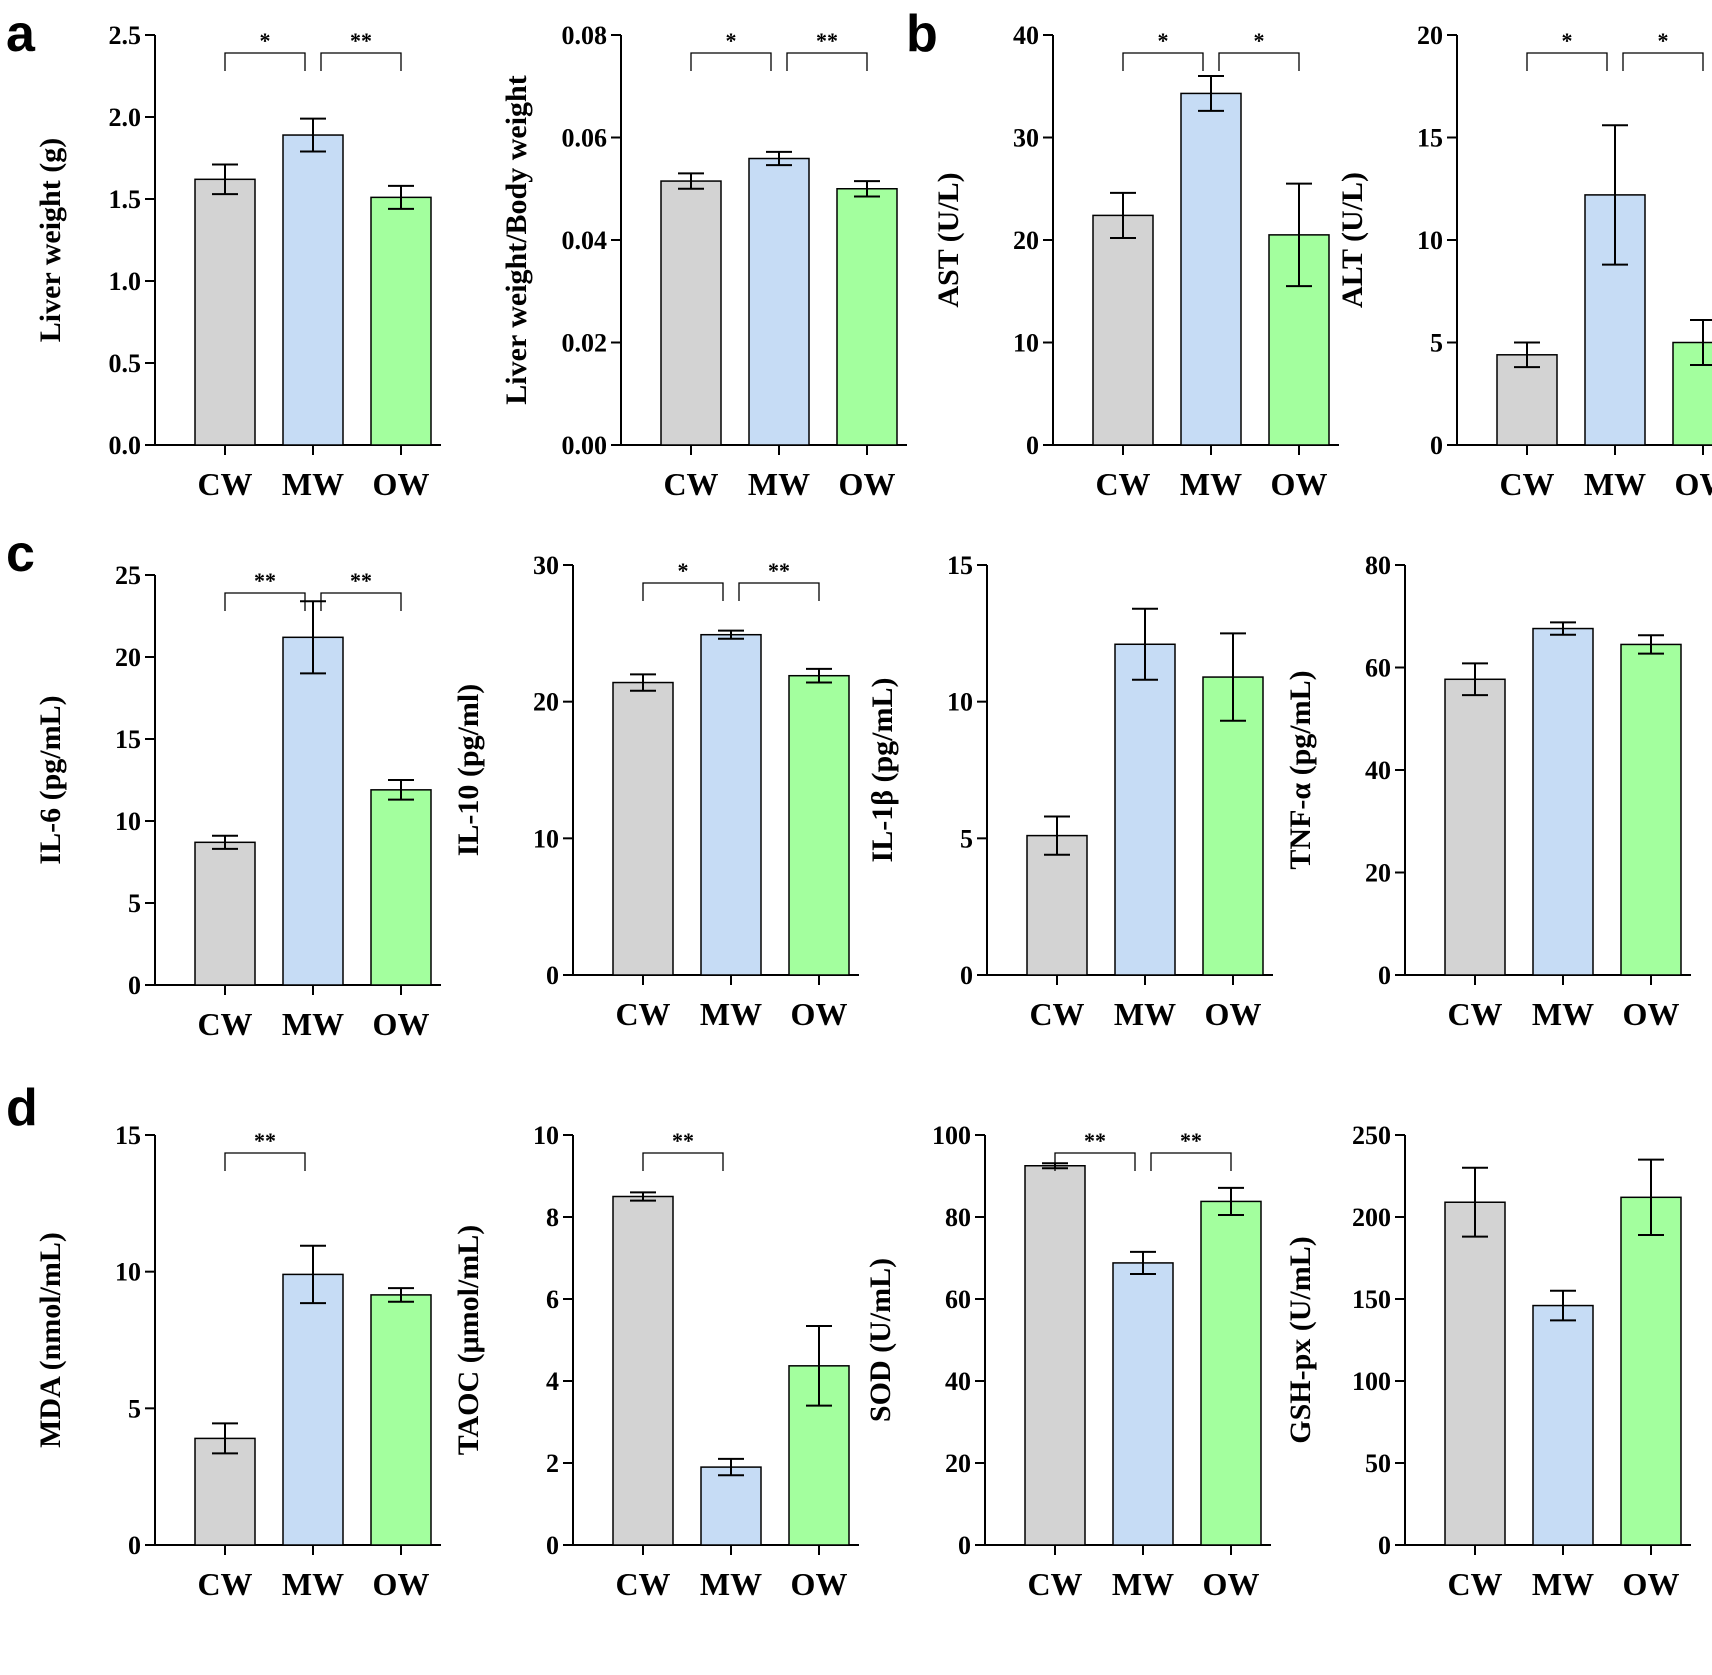  I want to click on chart-taoc: 0 2 4 6 8 10 TAOC (μmol/mL) CW MW OW **, so click(655, 1361).